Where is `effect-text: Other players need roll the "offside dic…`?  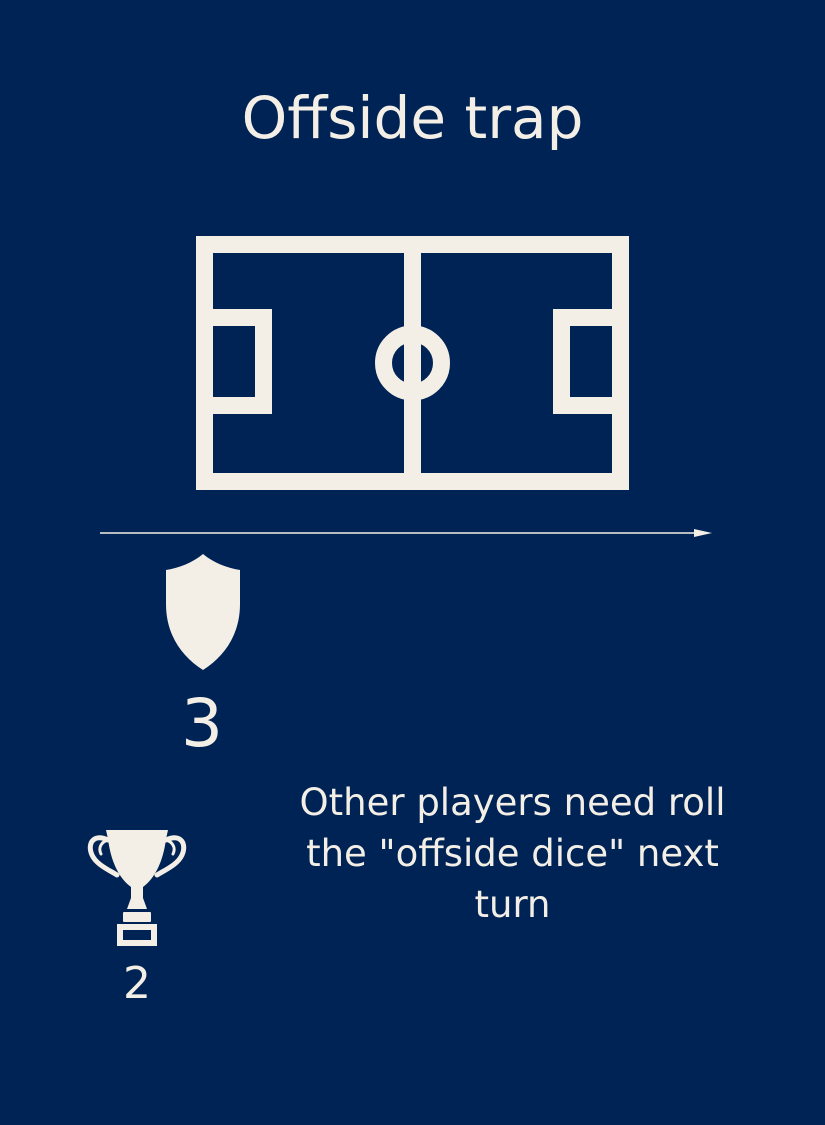
effect-text: Other players need roll the "offside dic… is located at coordinates (512, 853).